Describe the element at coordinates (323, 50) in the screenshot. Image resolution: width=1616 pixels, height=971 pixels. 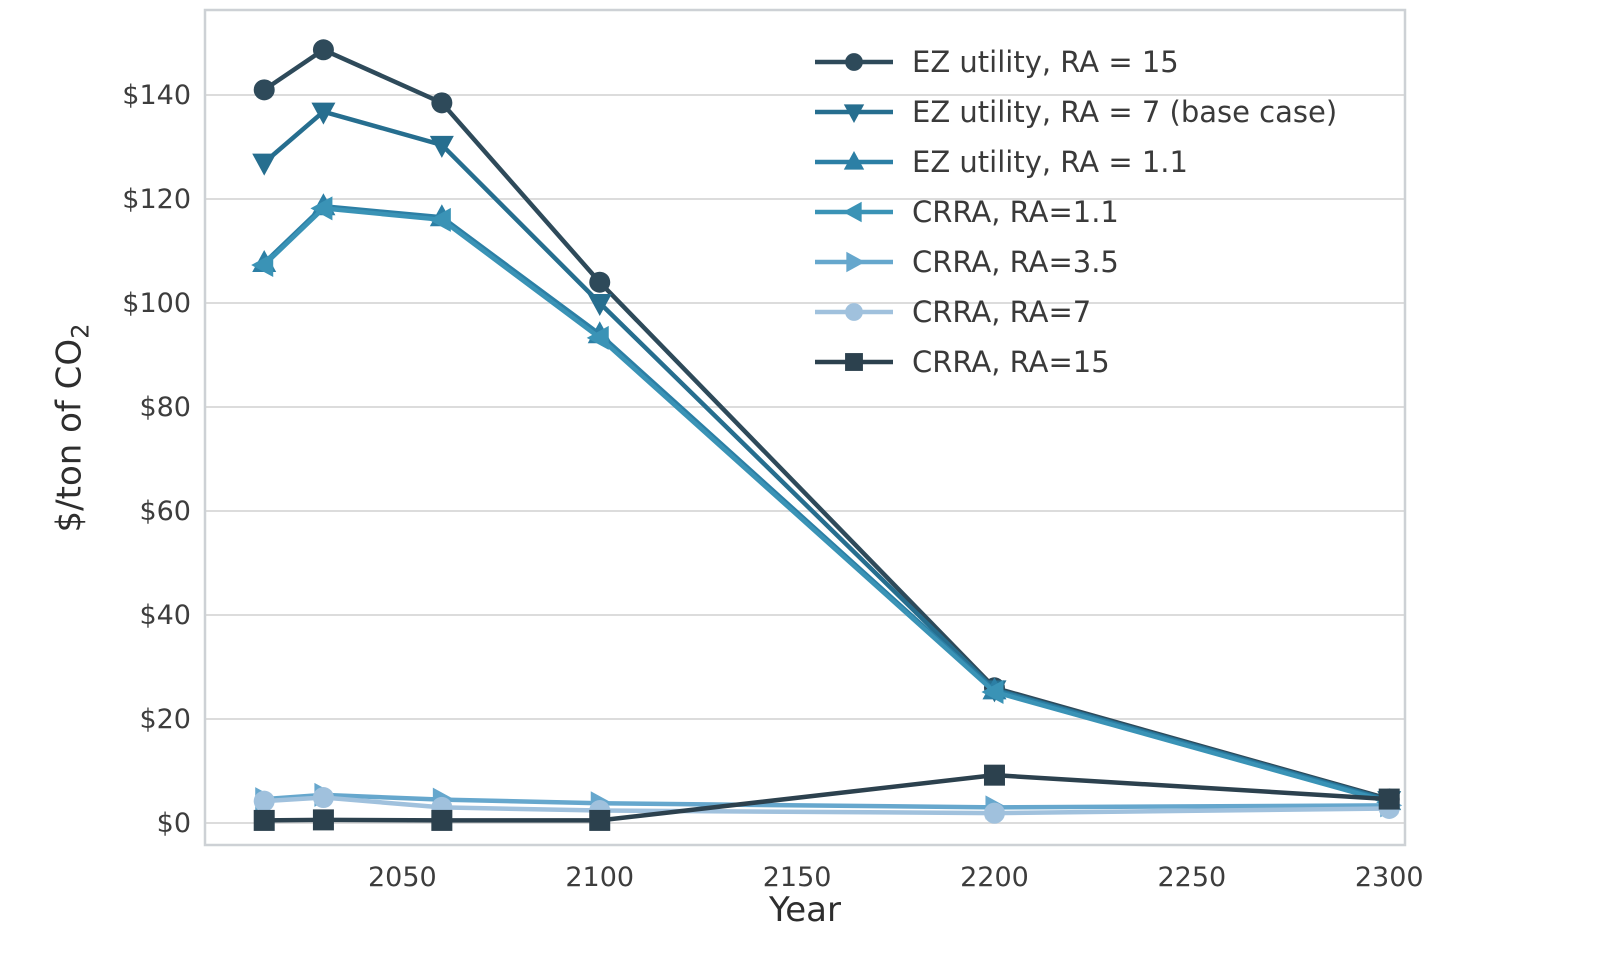
I see `series-ez-utility-ra-15-marker-2030` at that location.